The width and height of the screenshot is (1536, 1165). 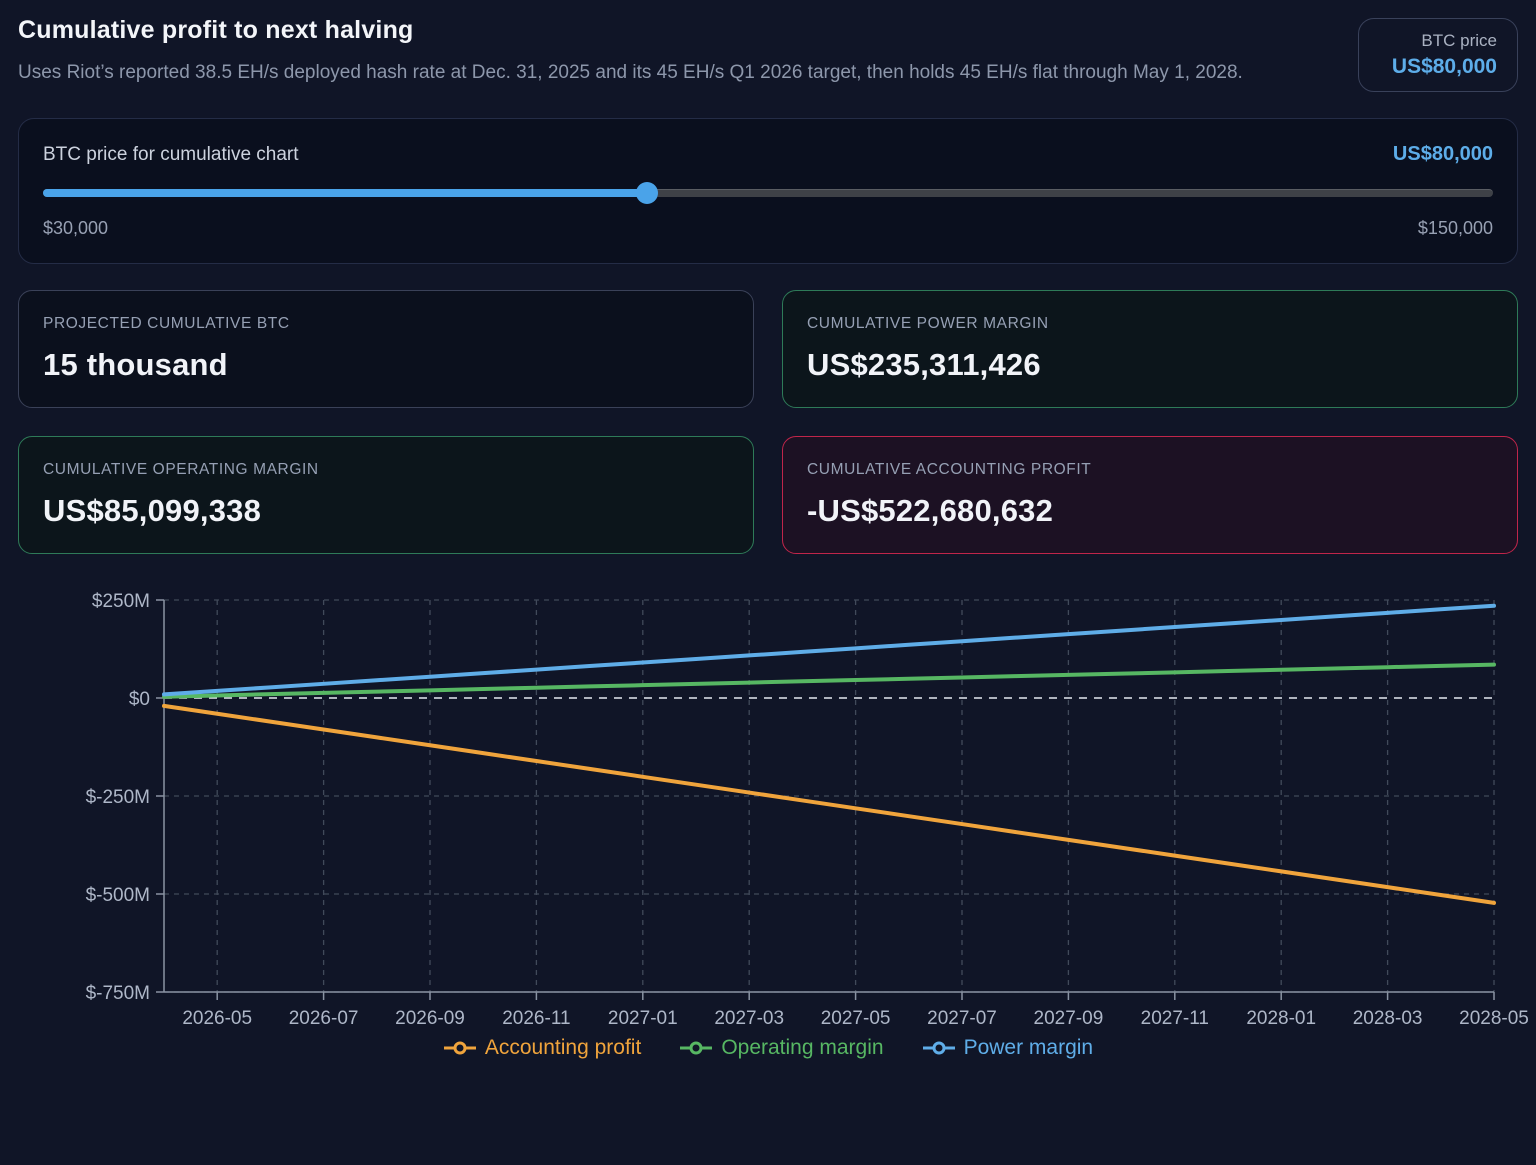 I want to click on stat-card-projected-cumulative-btc: PROJECTED CUMULATIVE BTC 15 thousand, so click(x=386, y=349).